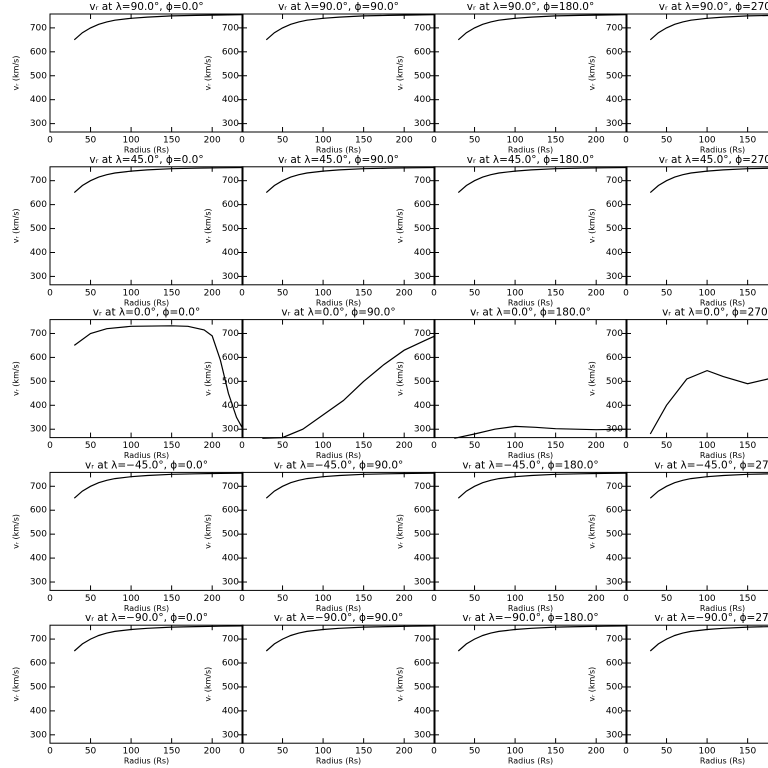  Describe the element at coordinates (713, 160) in the screenshot. I see `panel-title: vᵣ at λ=45.0°, ϕ=270.0°` at that location.